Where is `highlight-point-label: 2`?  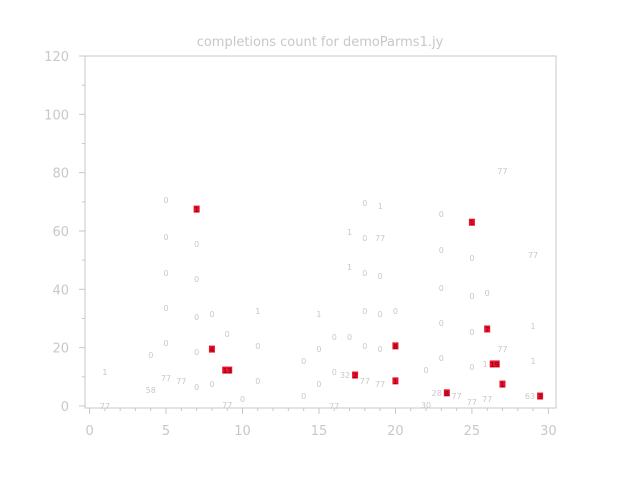 highlight-point-label: 2 is located at coordinates (355, 376).